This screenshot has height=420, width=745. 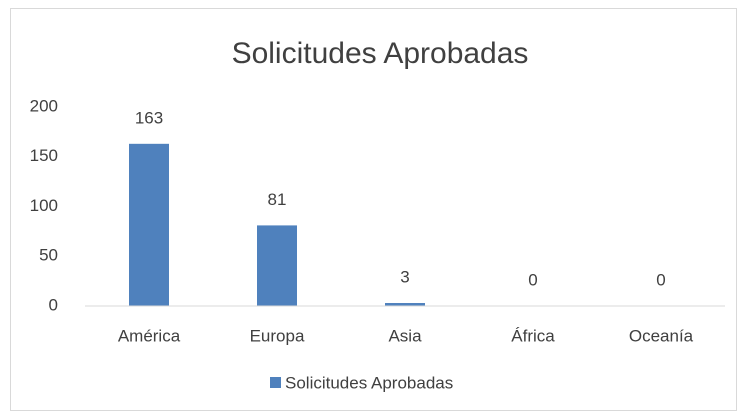 I want to click on data-label: 81, so click(x=277, y=199).